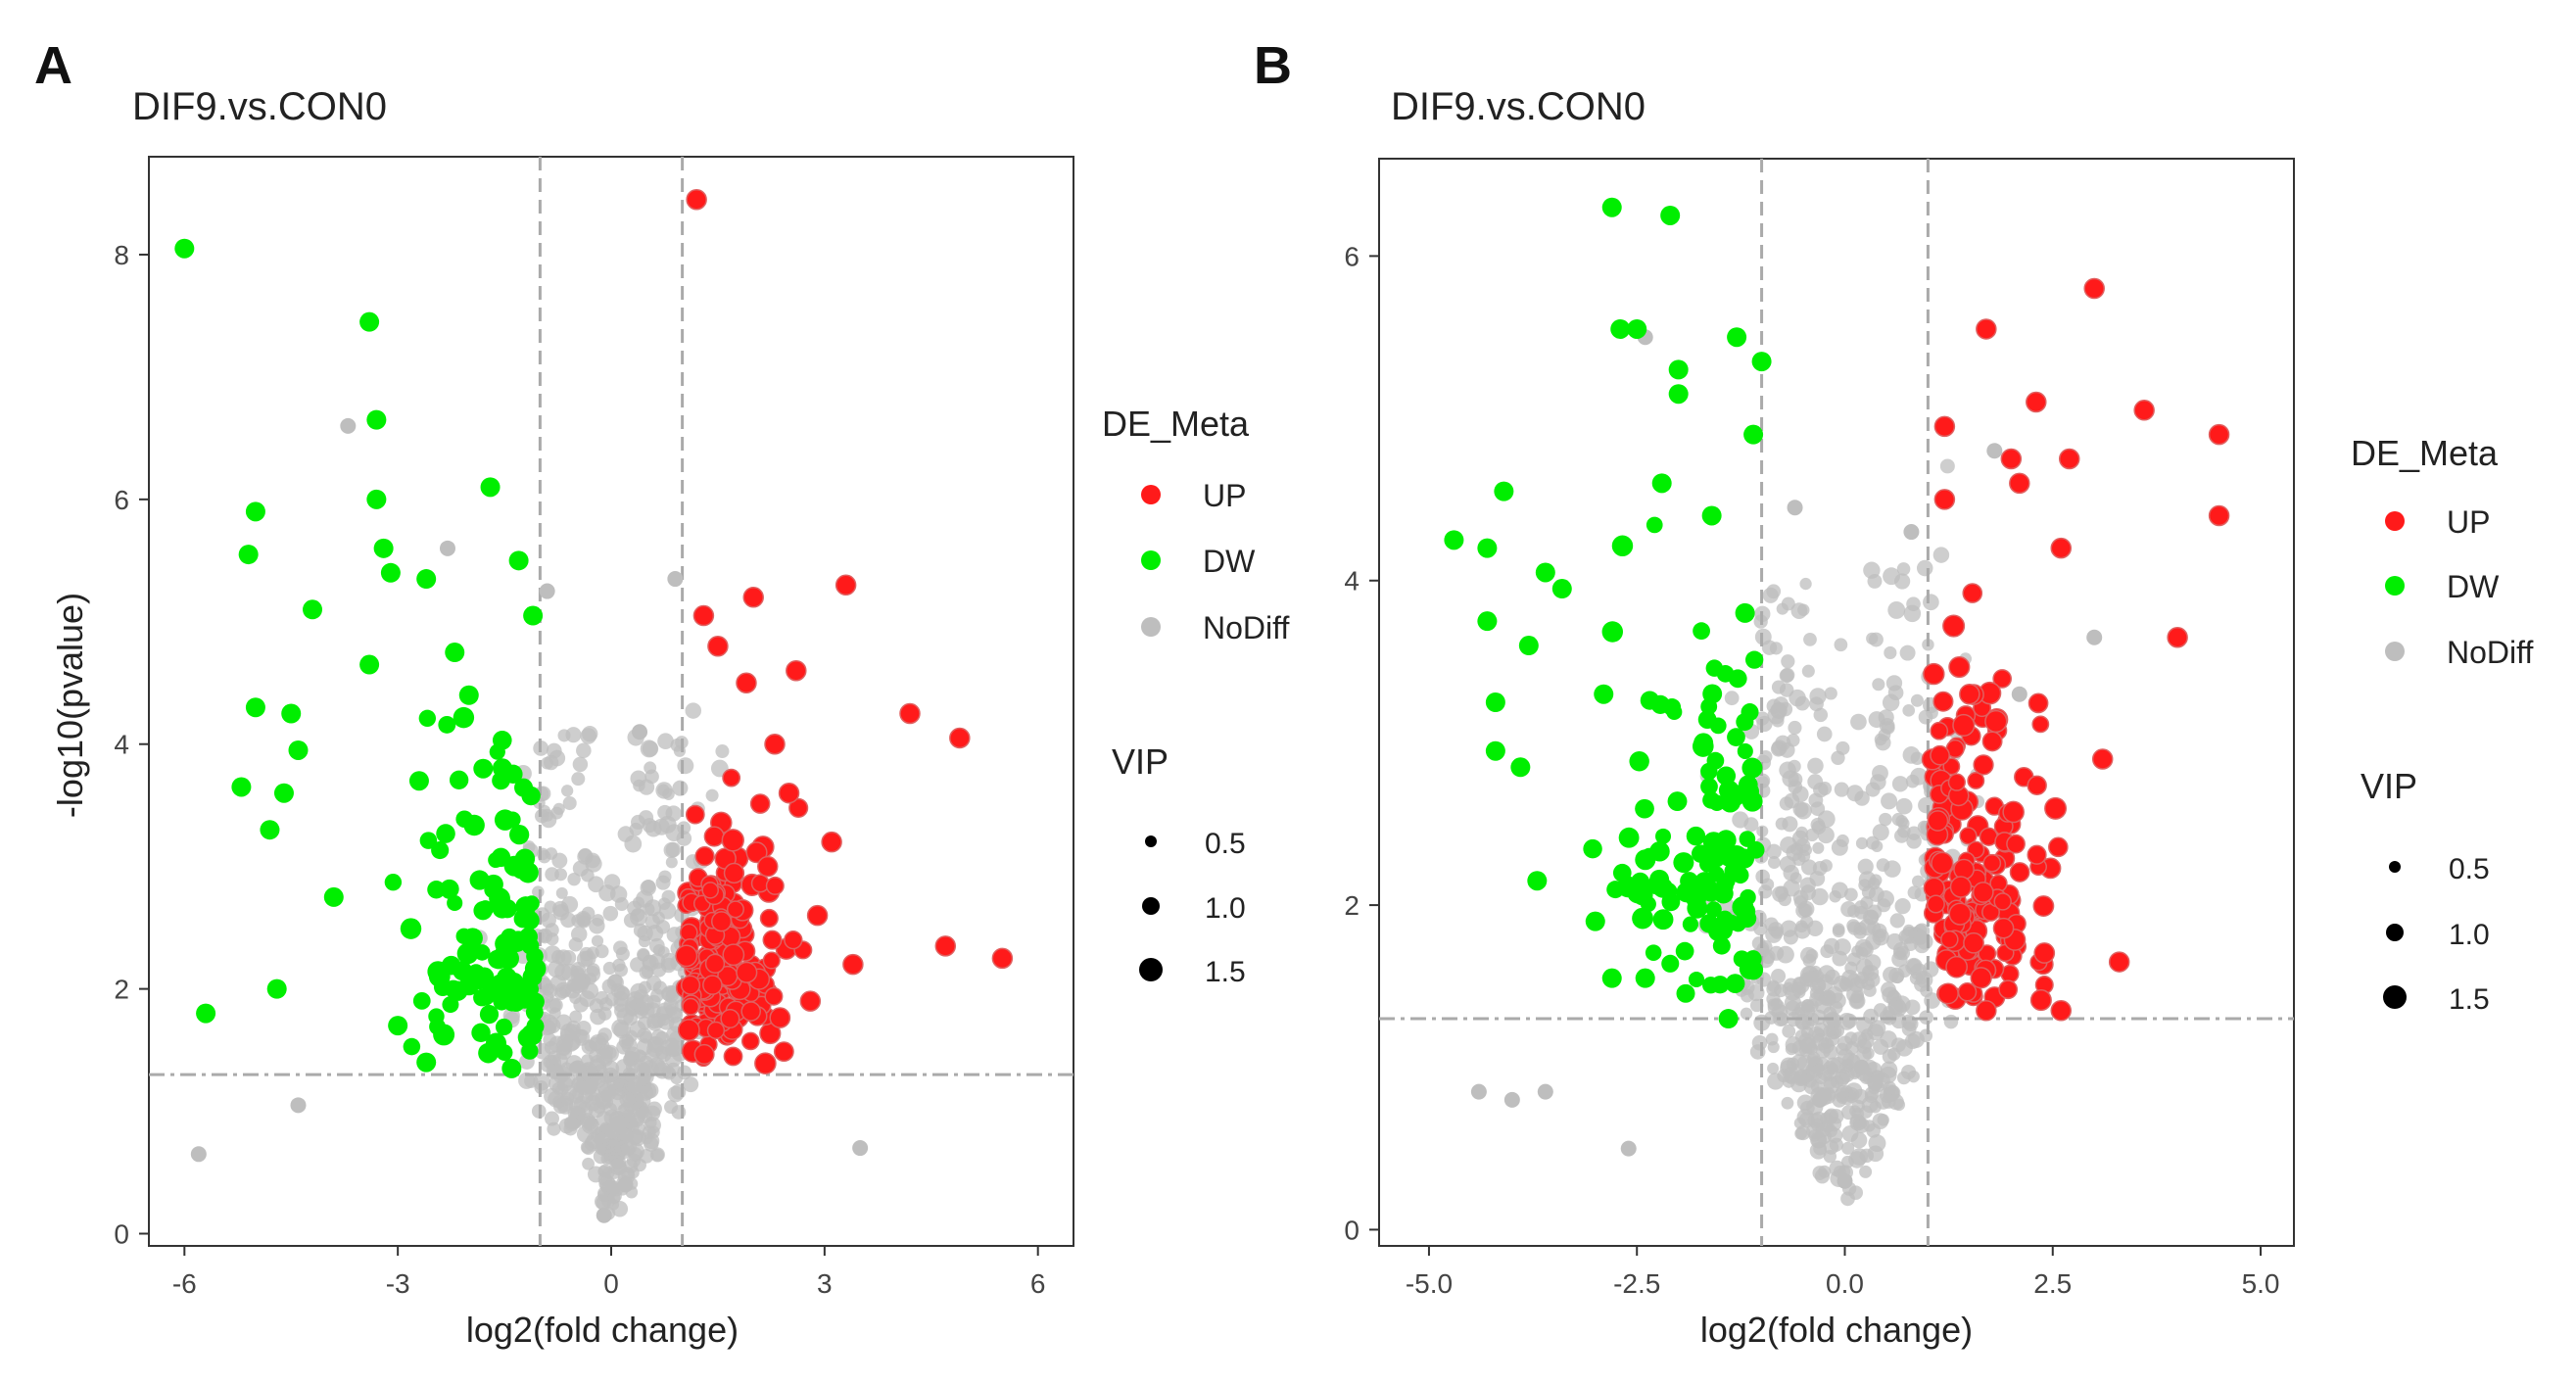  Describe the element at coordinates (1224, 495) in the screenshot. I see `legend-label-up: UP` at that location.